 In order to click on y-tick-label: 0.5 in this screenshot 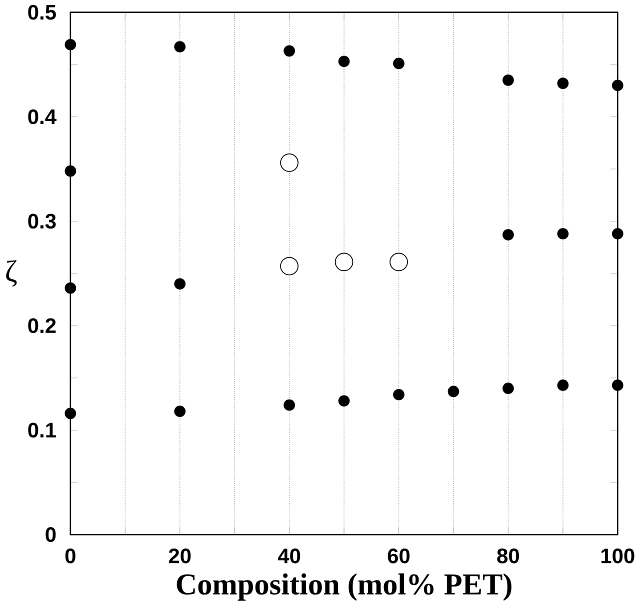, I will do `click(42, 12)`.